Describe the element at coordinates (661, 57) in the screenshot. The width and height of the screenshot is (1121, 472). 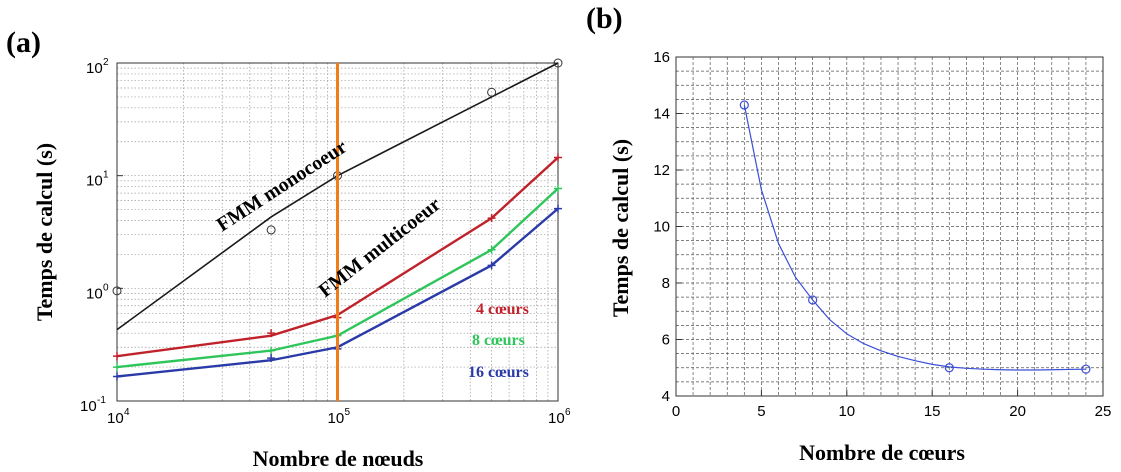
I see `y-tick-label: 16` at that location.